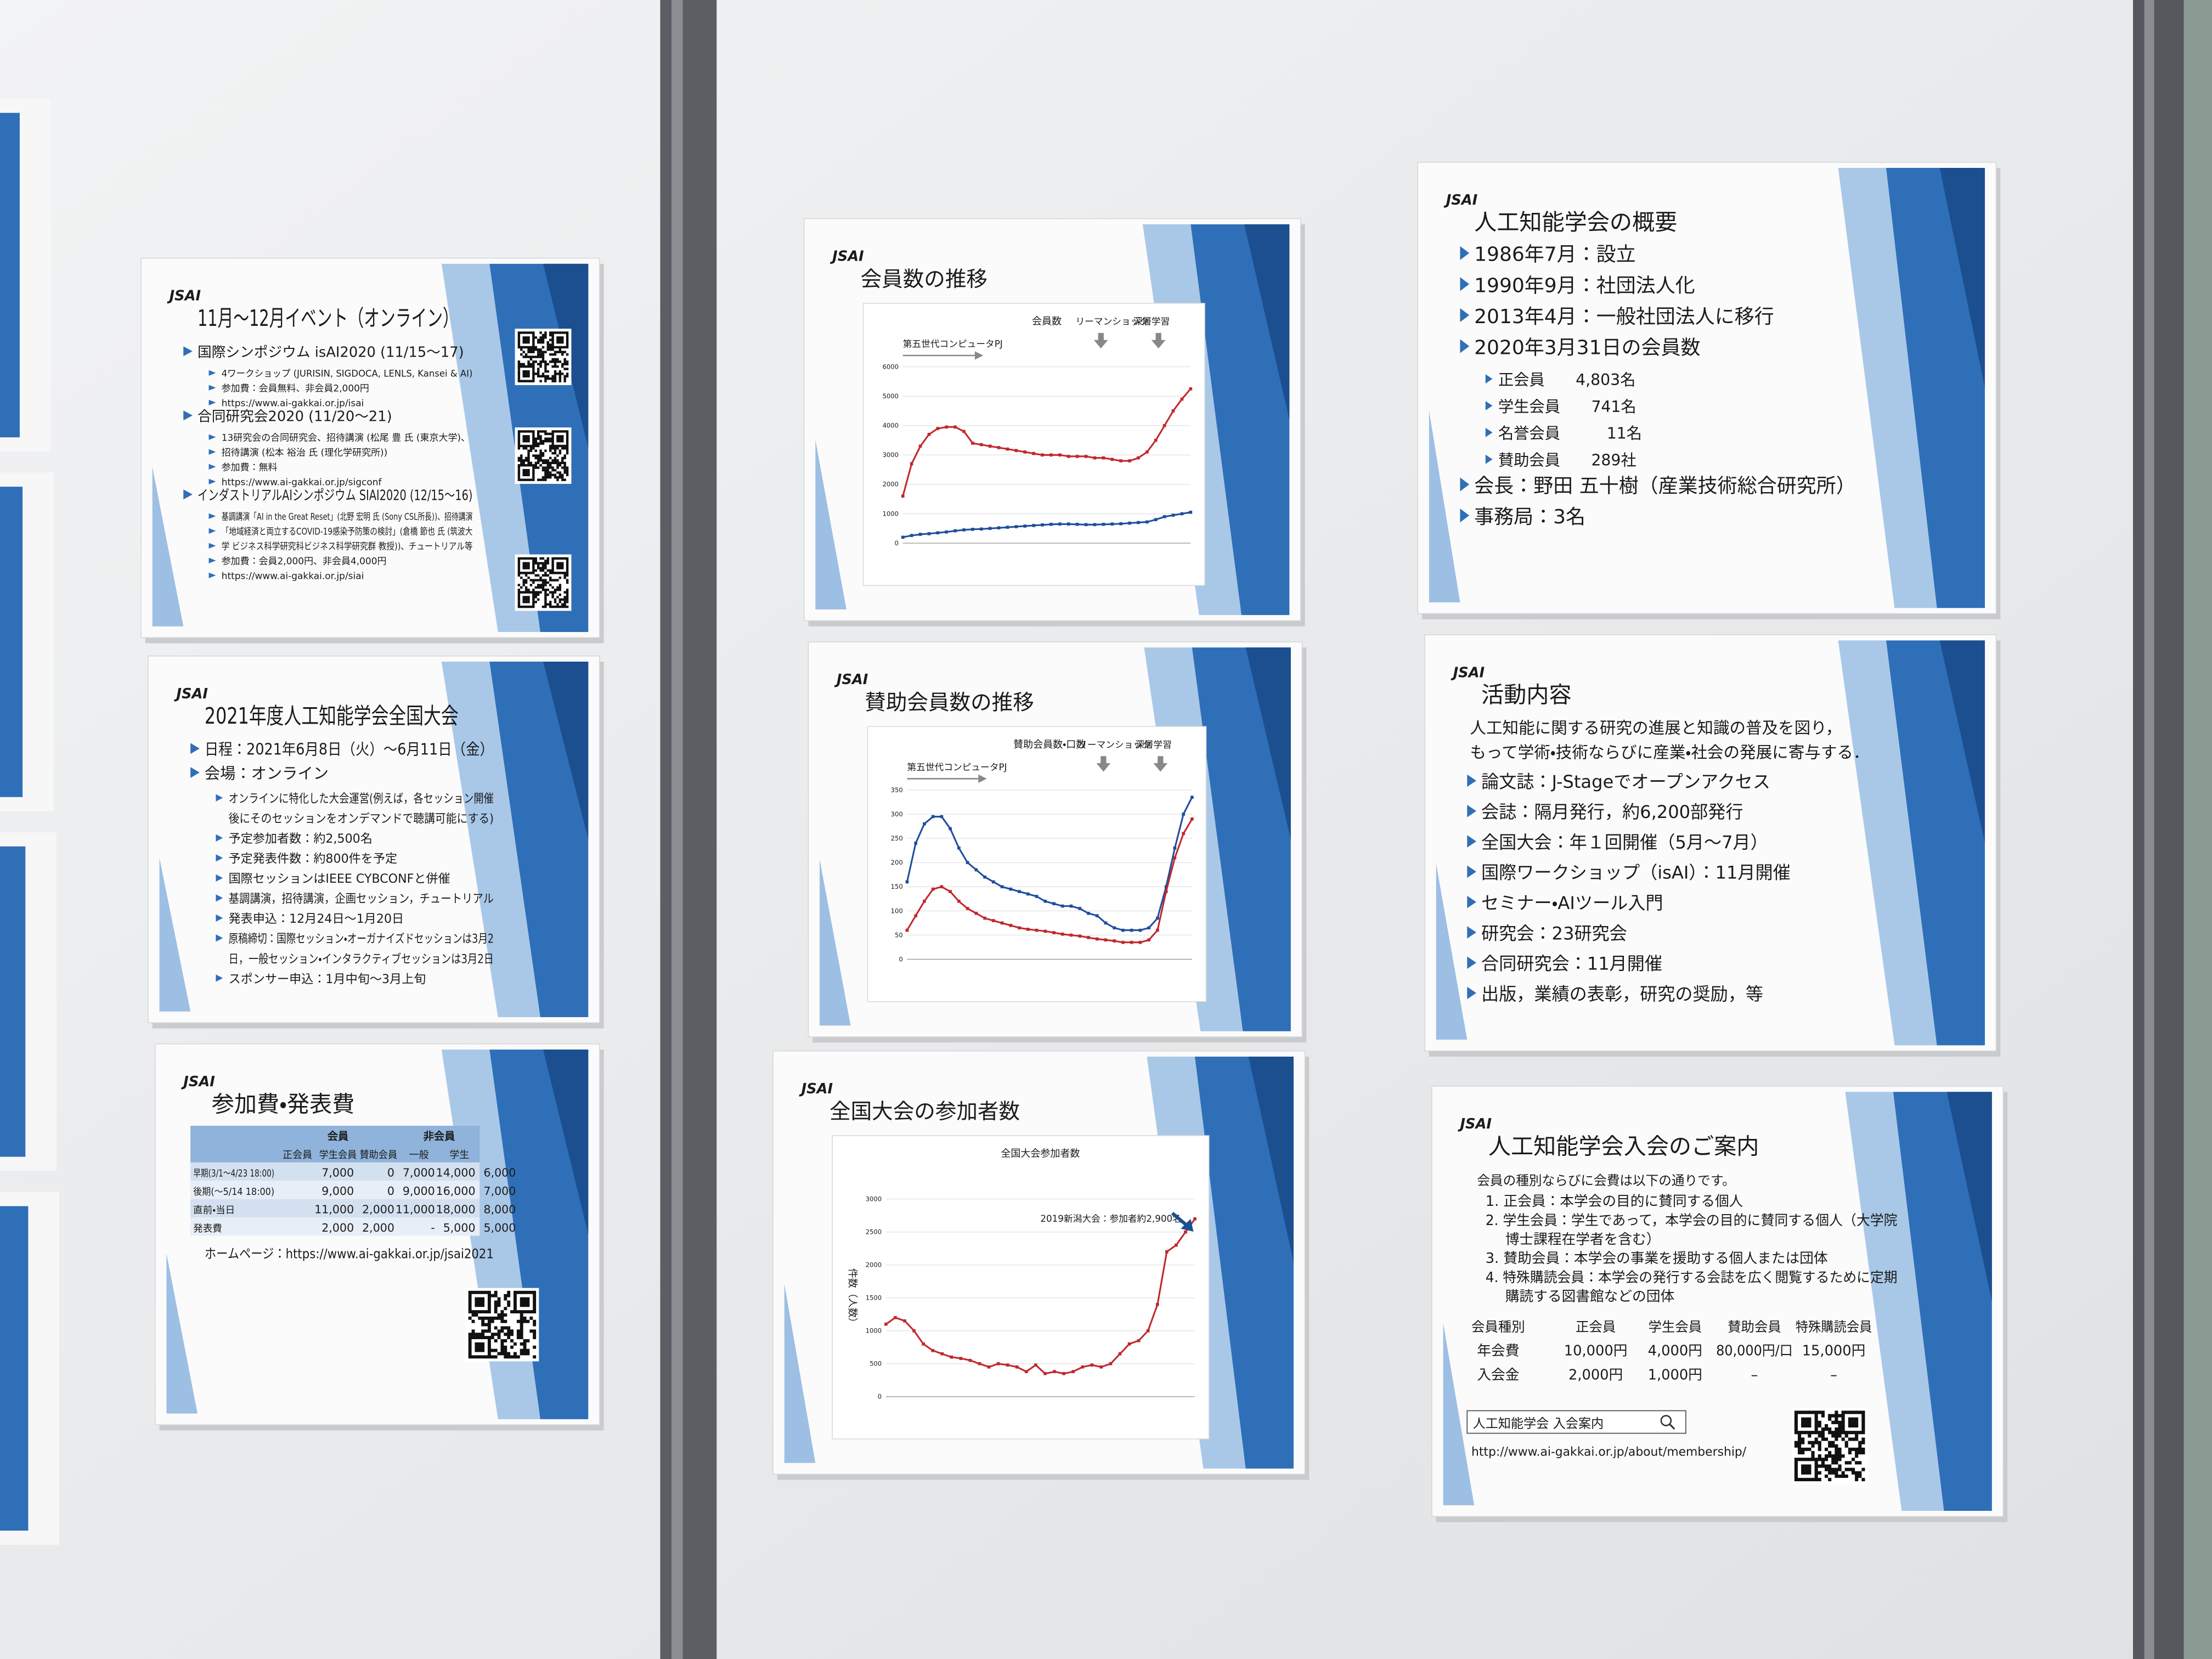 This screenshot has width=2212, height=1659. Describe the element at coordinates (891, 485) in the screenshot. I see `y-tick-label: 2000` at that location.